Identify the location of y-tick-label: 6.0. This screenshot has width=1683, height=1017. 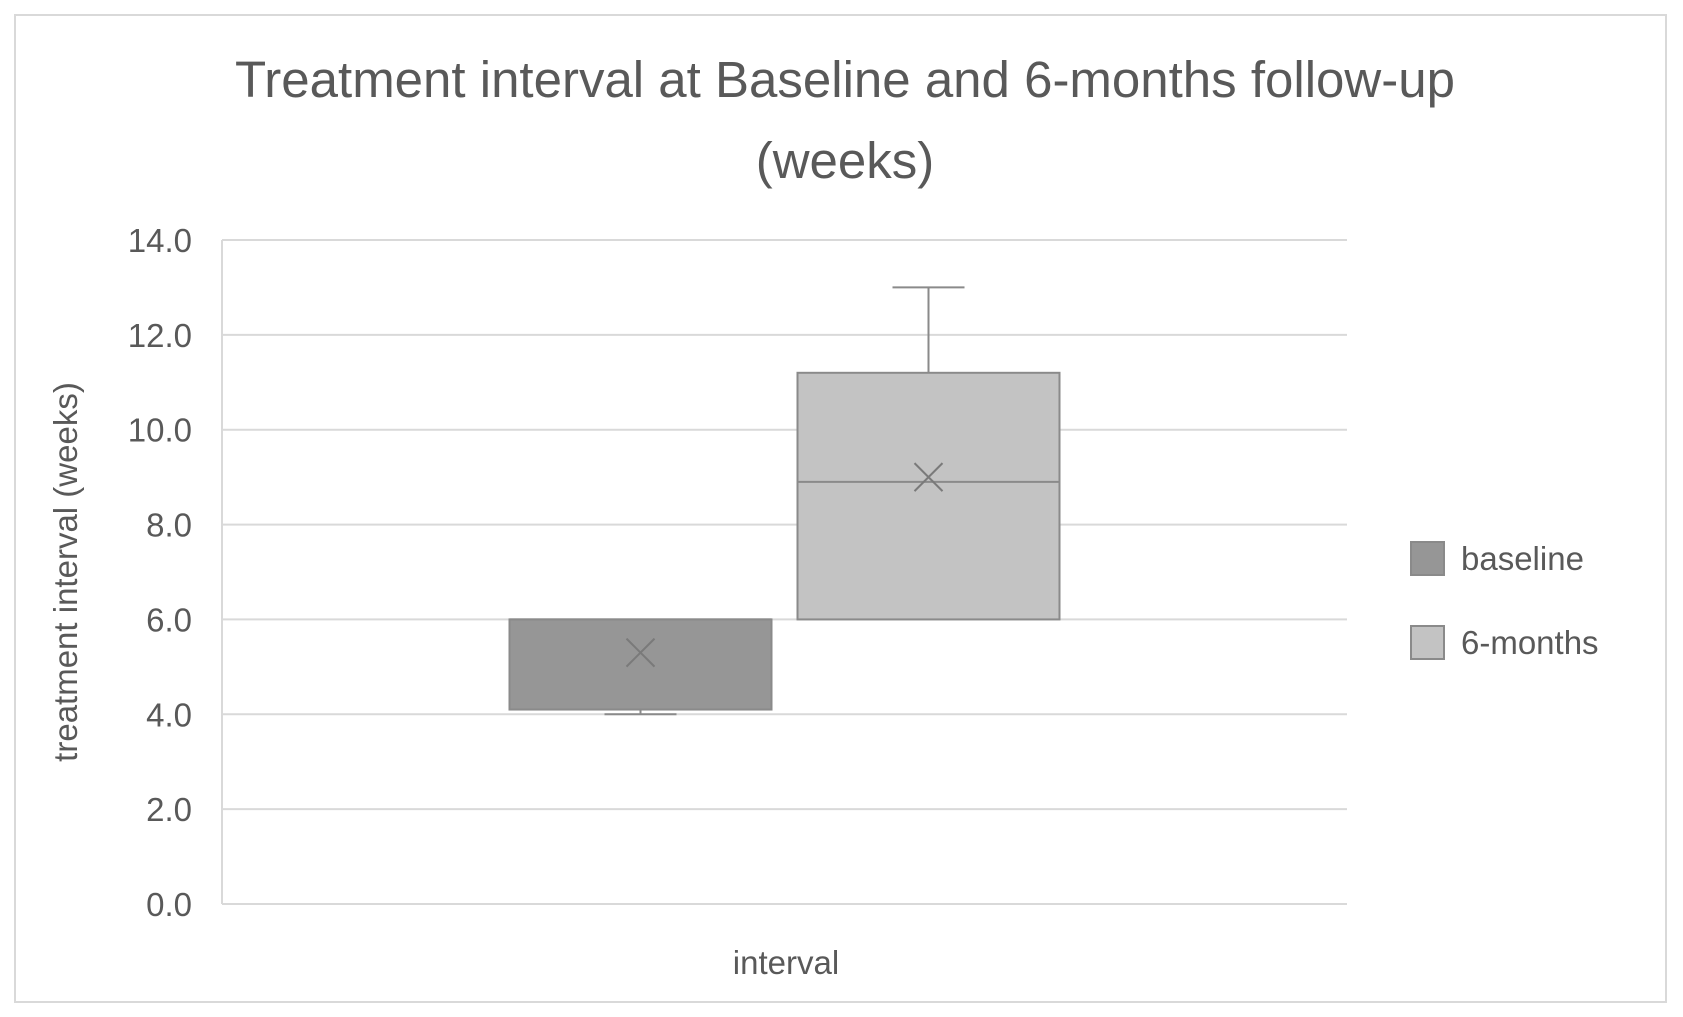
(169, 619).